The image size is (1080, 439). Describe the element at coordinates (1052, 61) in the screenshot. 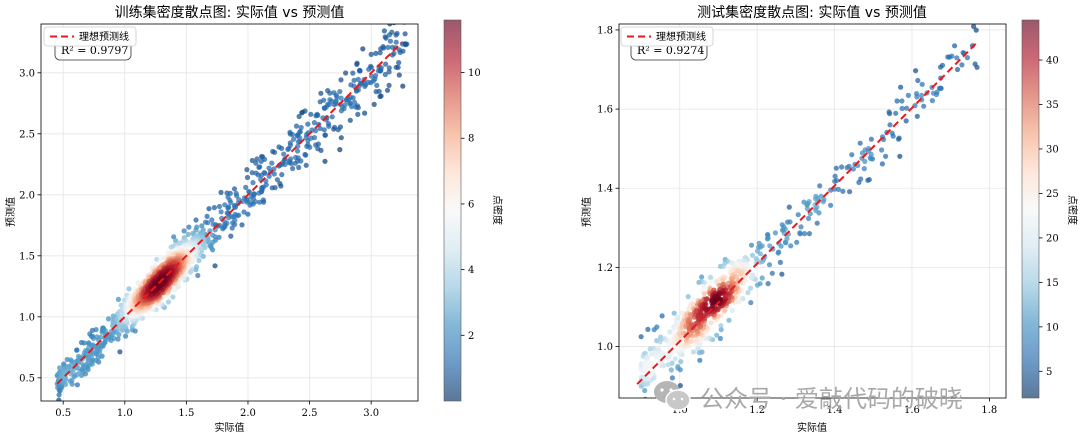

I see `test-colorbar-tick-label: 40` at that location.